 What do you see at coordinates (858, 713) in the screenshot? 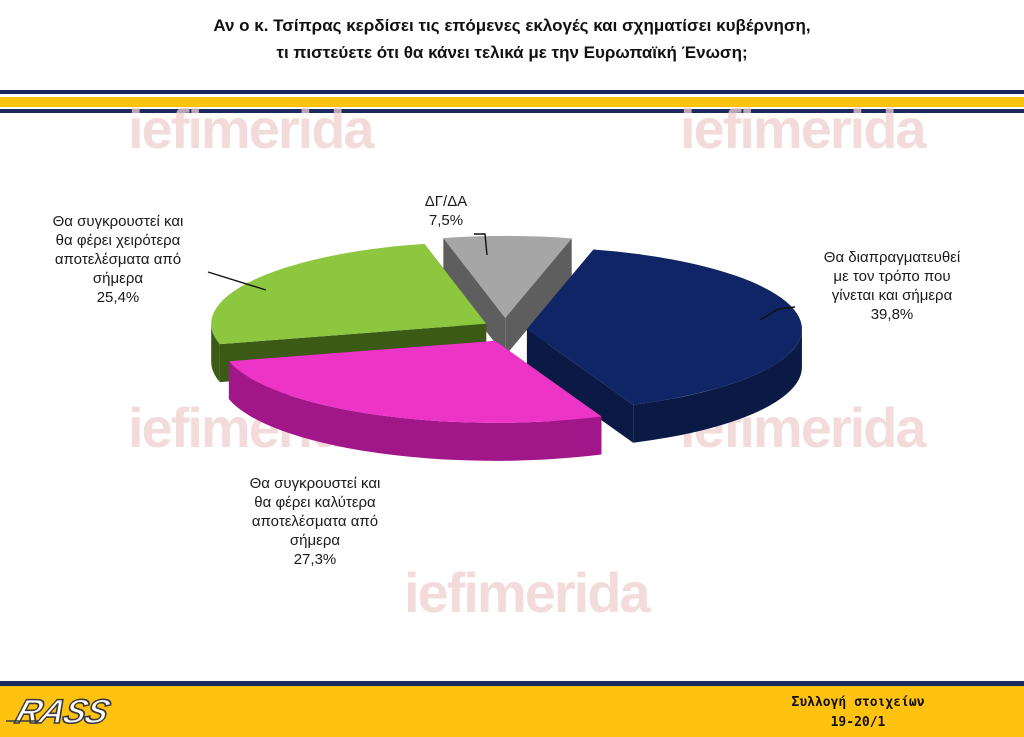
I see `collection-info: Συλλογή στοιχείων 19-20/1` at bounding box center [858, 713].